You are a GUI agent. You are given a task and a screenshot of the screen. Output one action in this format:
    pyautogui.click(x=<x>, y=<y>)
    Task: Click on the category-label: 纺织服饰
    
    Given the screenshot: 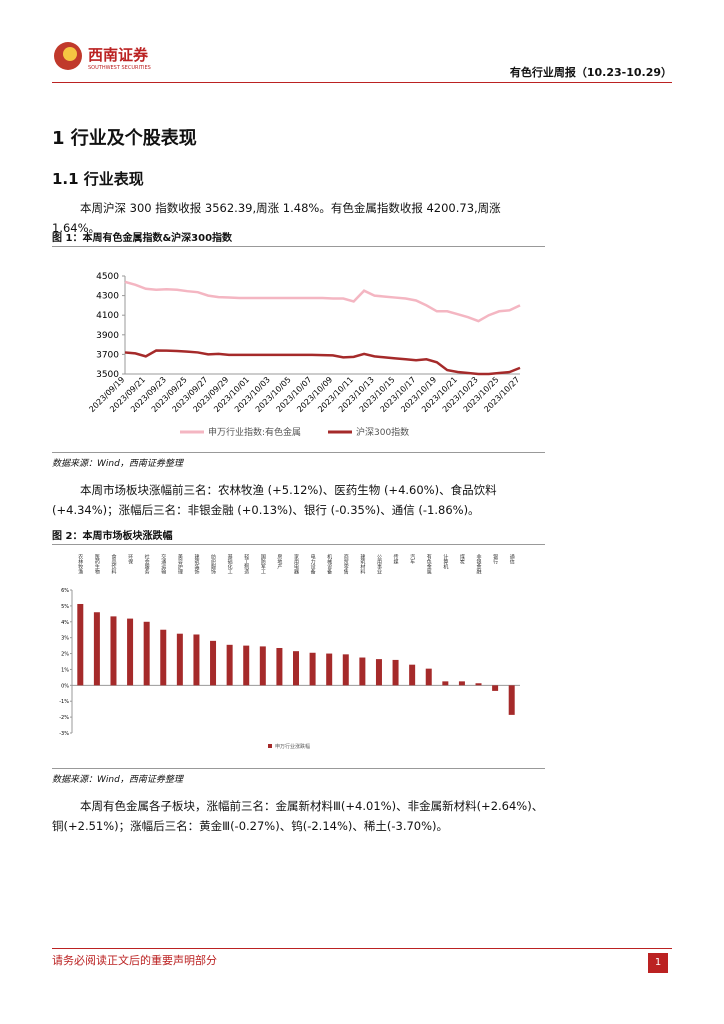 What is the action you would take?
    pyautogui.click(x=213, y=564)
    